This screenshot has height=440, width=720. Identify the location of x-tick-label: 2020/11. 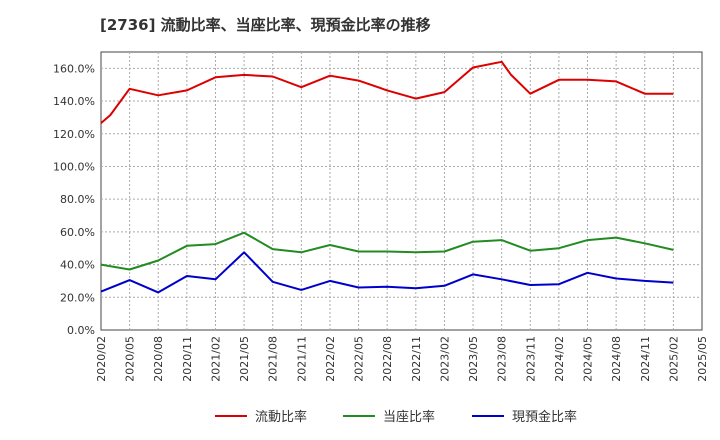
(187, 359).